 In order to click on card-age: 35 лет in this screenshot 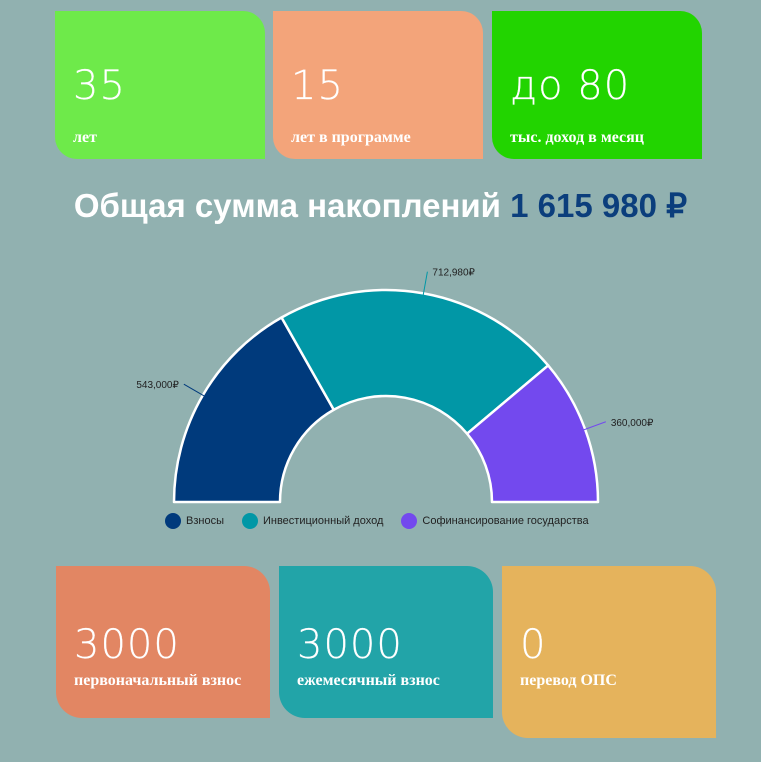, I will do `click(160, 85)`.